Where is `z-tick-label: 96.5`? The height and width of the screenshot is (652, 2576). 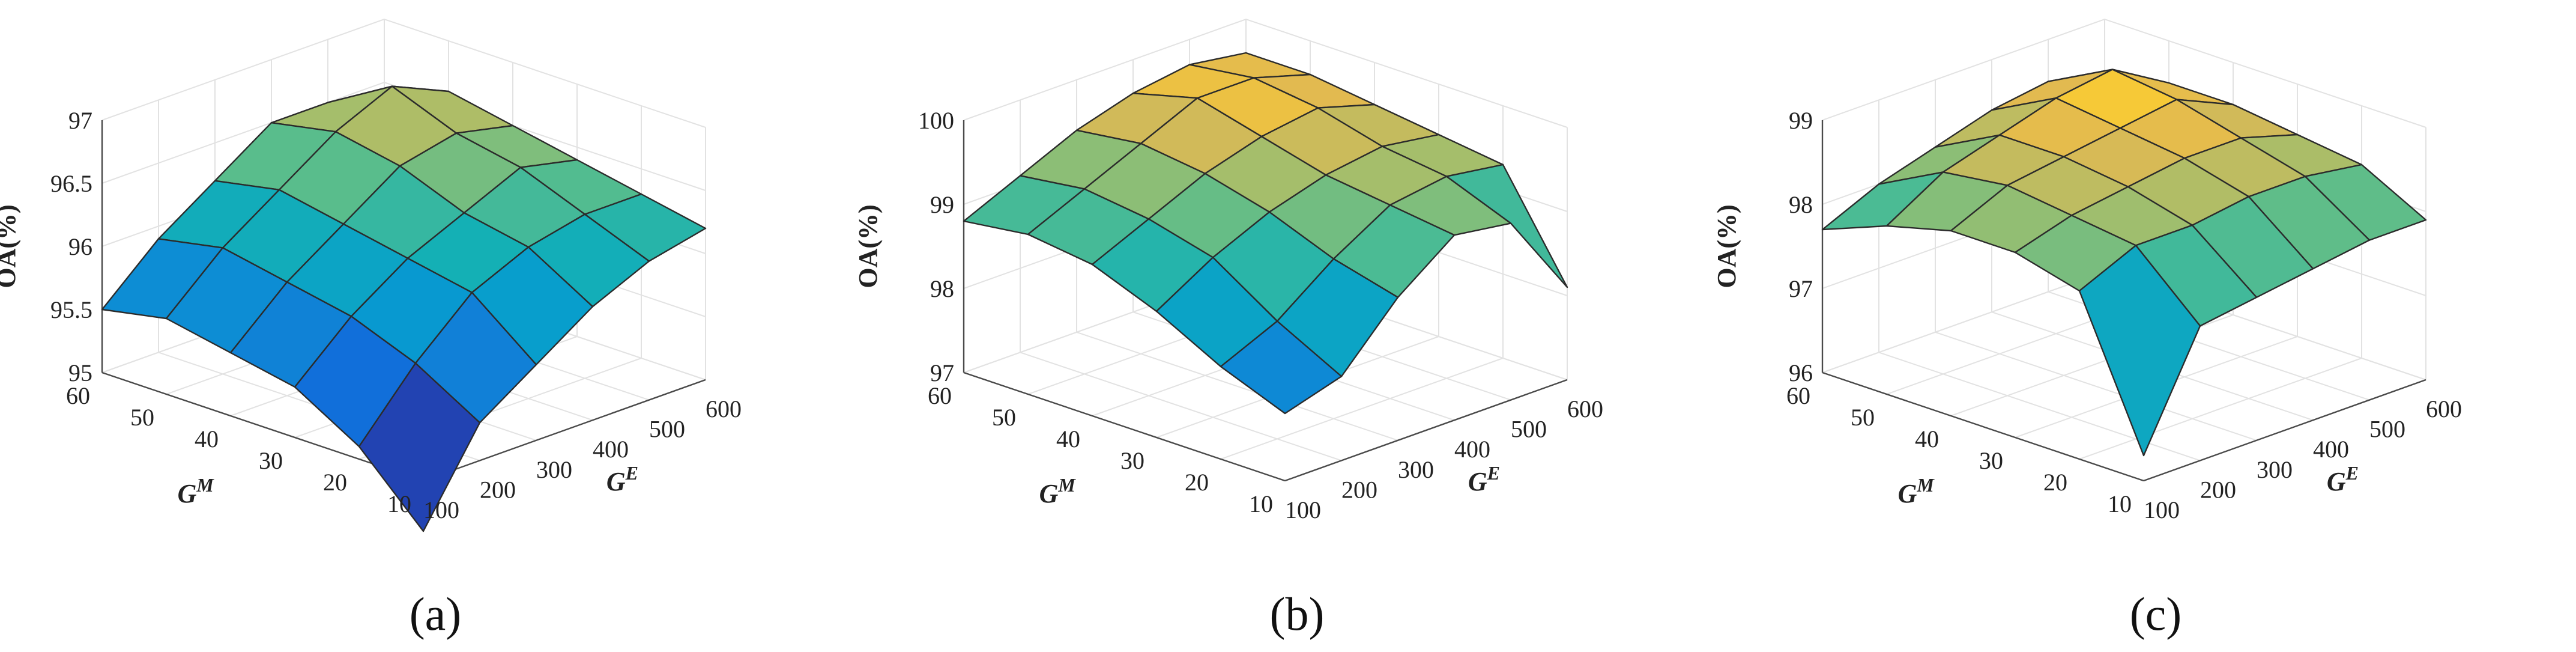 z-tick-label: 96.5 is located at coordinates (71, 184).